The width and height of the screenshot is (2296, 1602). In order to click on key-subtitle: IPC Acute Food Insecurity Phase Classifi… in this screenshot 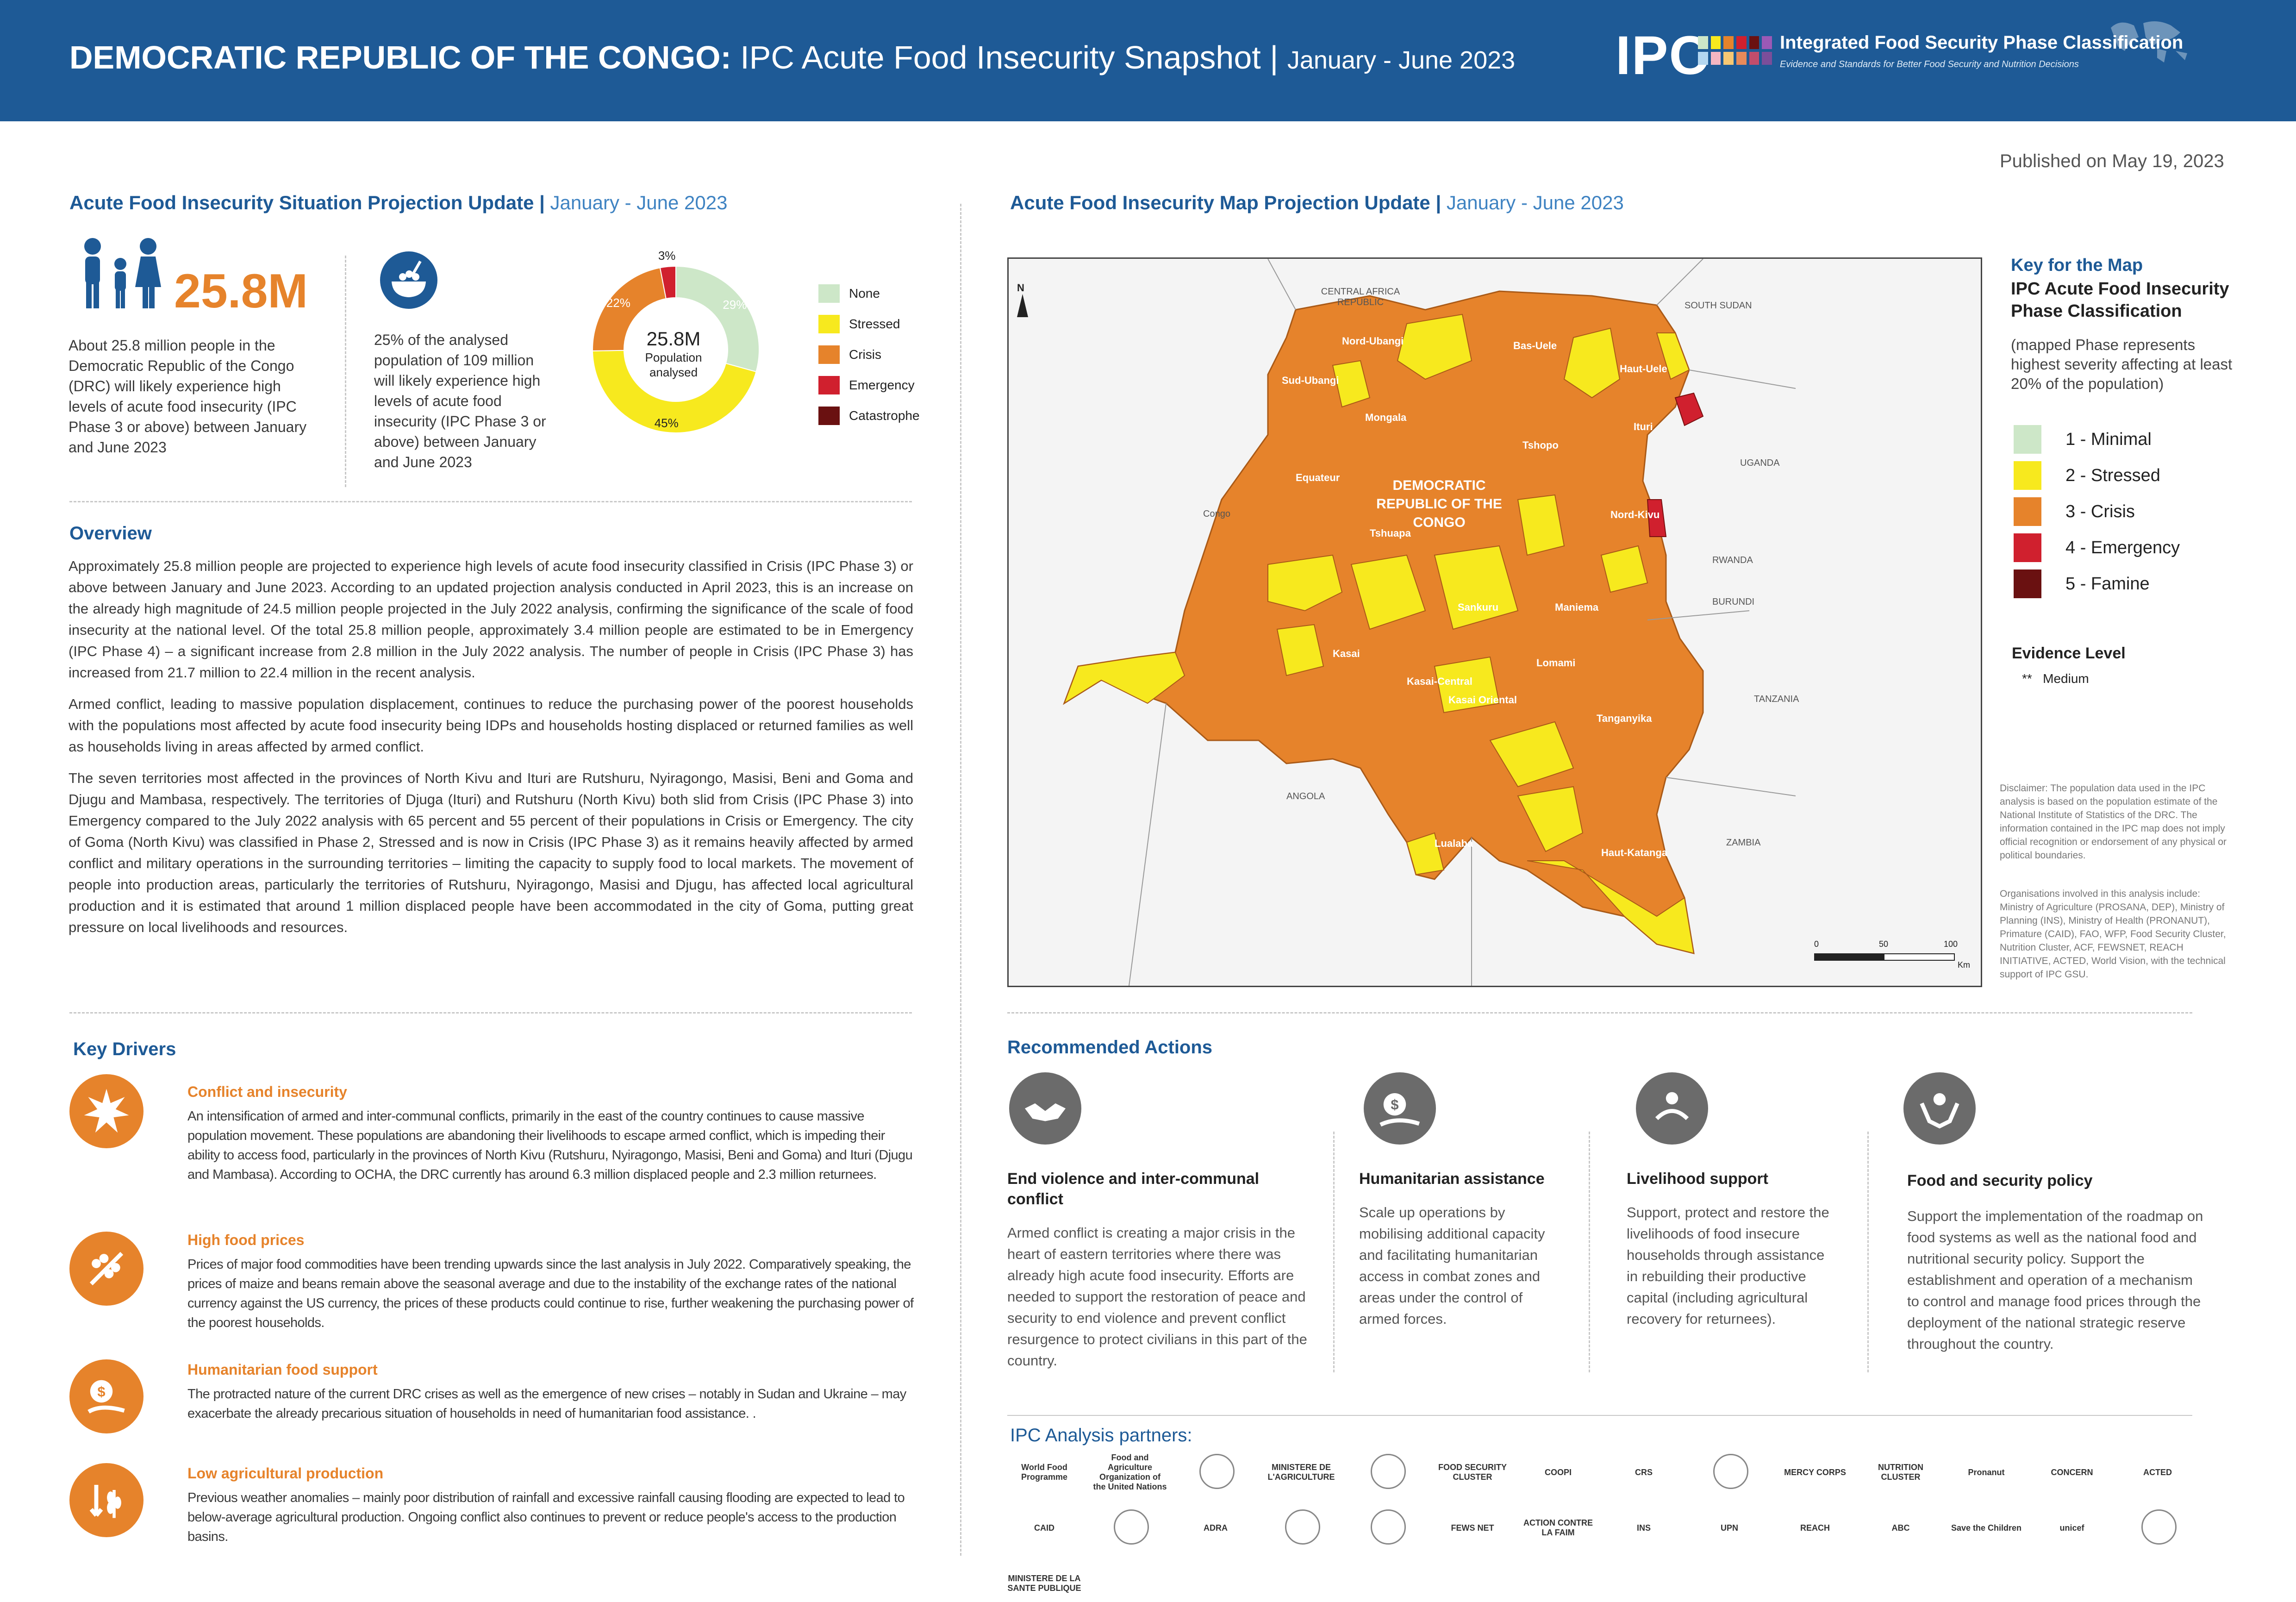, I will do `click(2120, 300)`.